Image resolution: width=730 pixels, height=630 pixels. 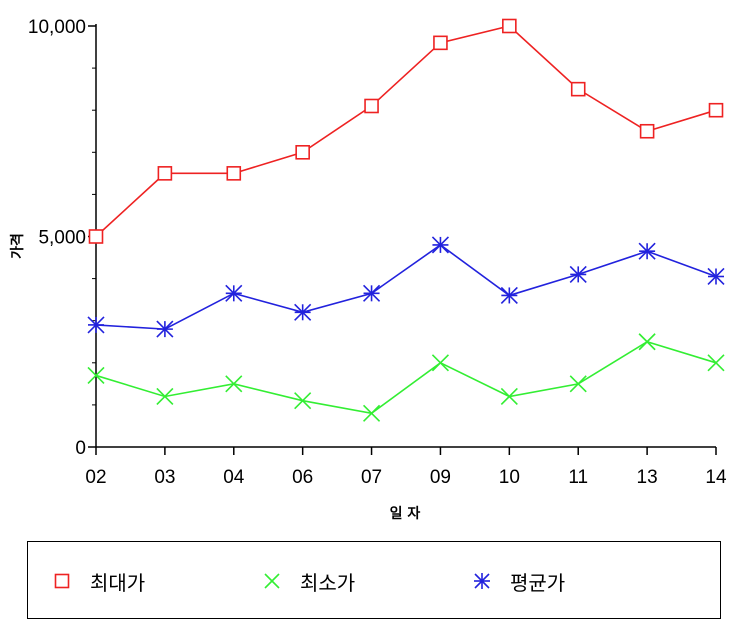 What do you see at coordinates (118, 582) in the screenshot?
I see `legend-label-max: 최대가` at bounding box center [118, 582].